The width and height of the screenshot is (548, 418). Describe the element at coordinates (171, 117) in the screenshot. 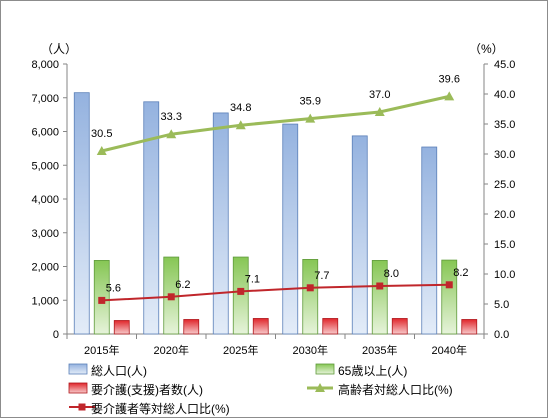

I see `data-label-elderly-ratio: 33.3` at that location.